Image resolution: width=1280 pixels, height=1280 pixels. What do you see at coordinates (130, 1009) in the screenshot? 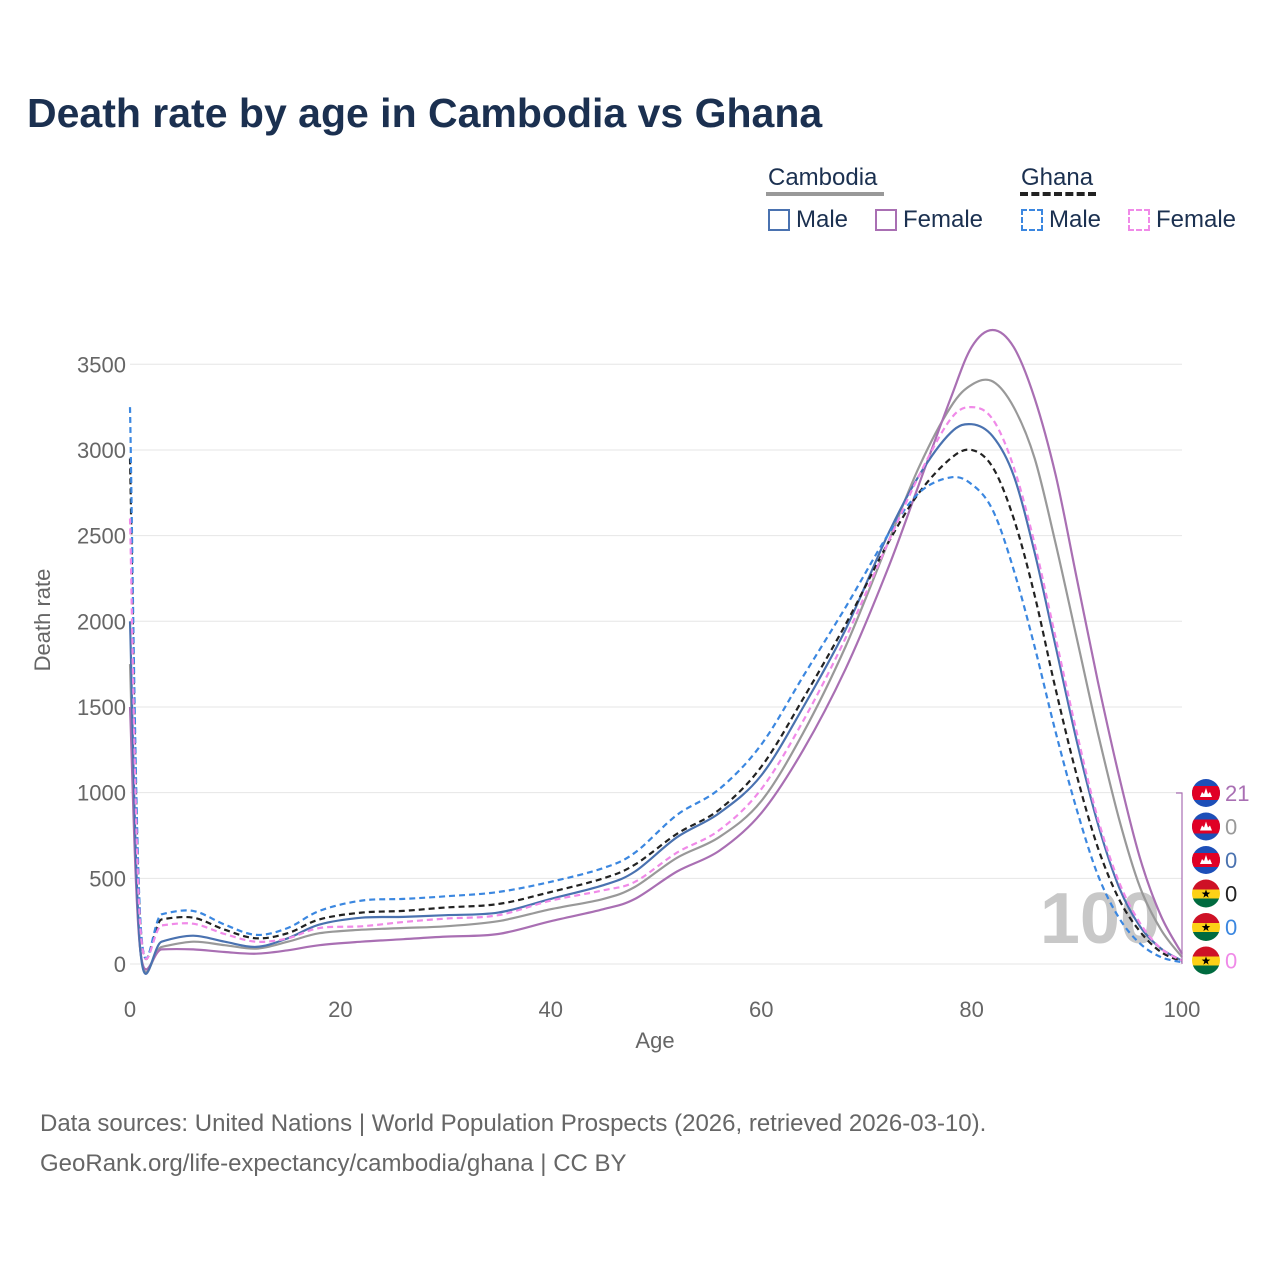
I see `x-tick-label: 0` at bounding box center [130, 1009].